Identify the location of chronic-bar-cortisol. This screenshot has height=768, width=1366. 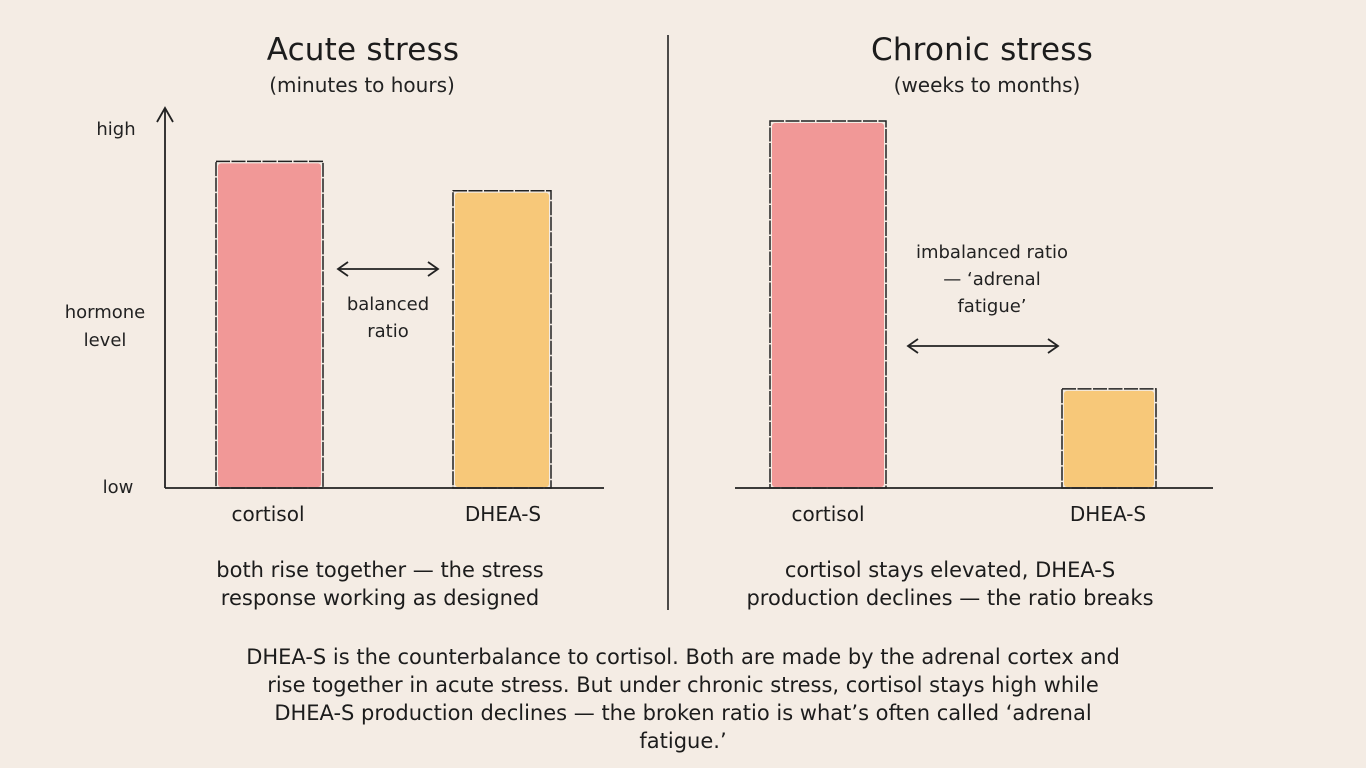
(828, 305).